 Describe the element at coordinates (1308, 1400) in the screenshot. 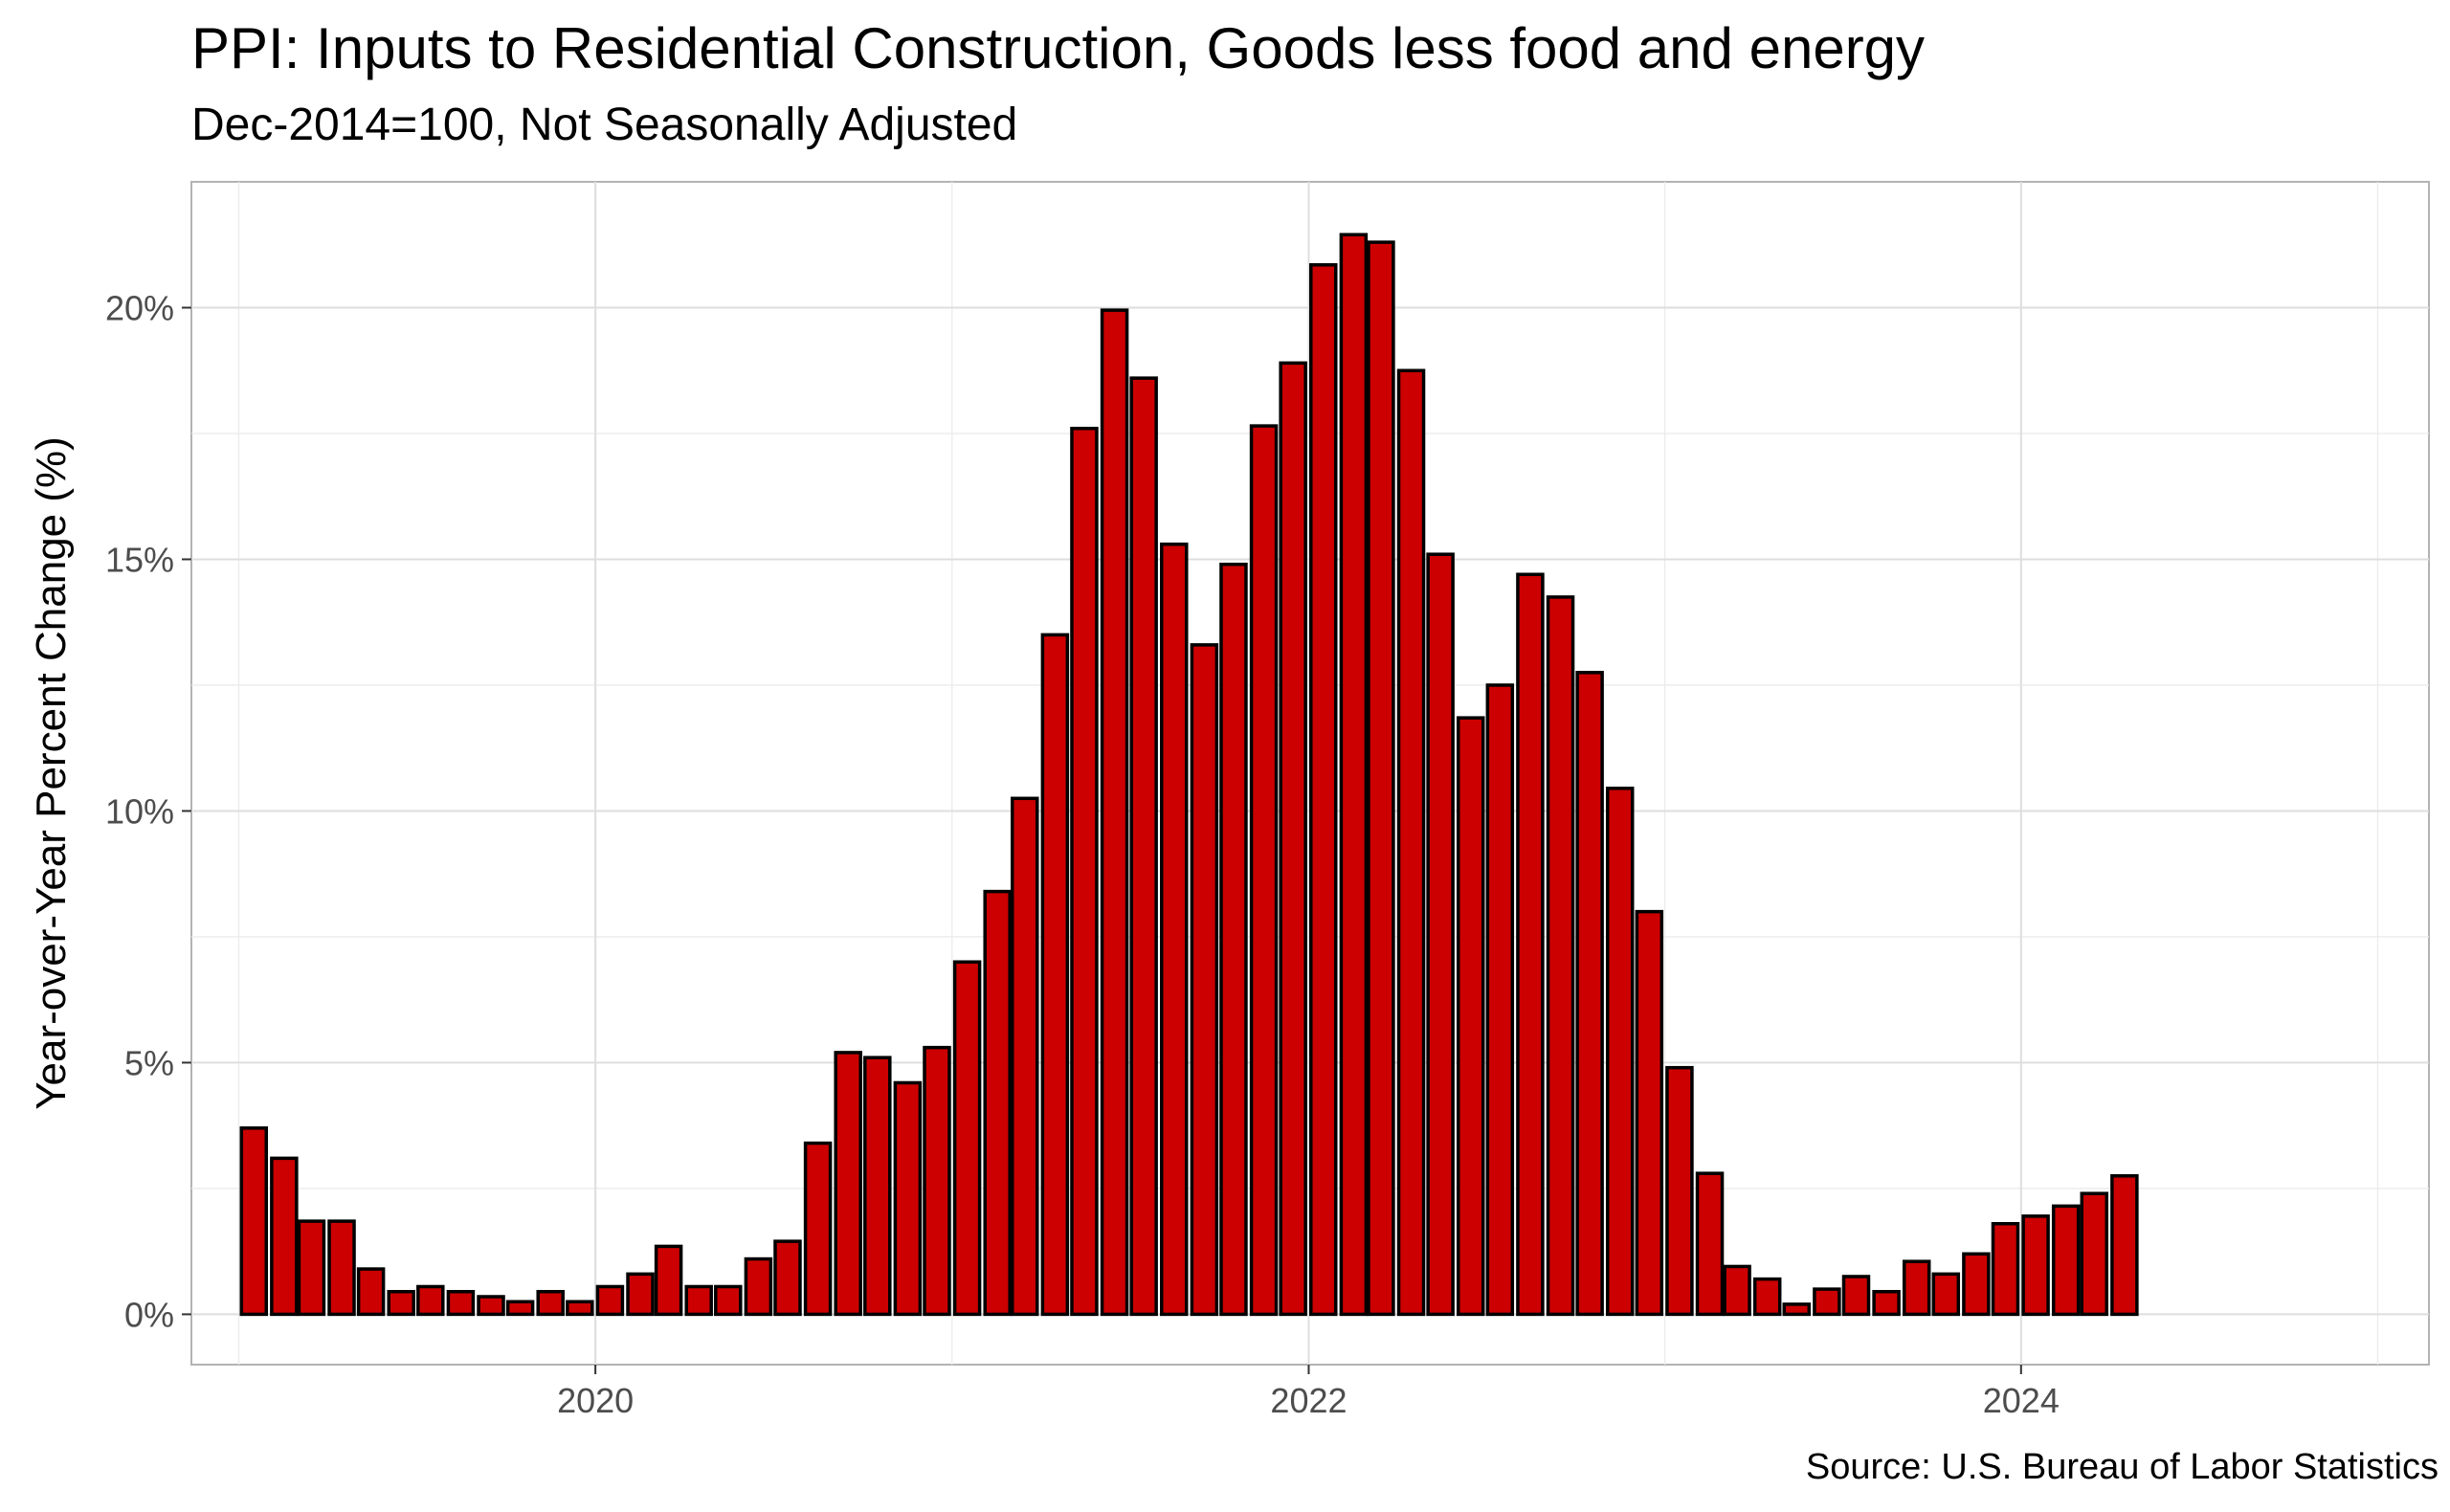

I see `x-tick-label: 2022` at that location.